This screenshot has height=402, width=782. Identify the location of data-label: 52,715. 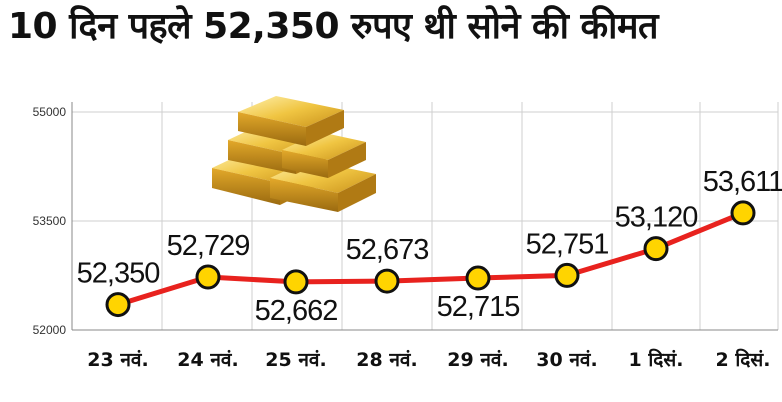
(478, 307).